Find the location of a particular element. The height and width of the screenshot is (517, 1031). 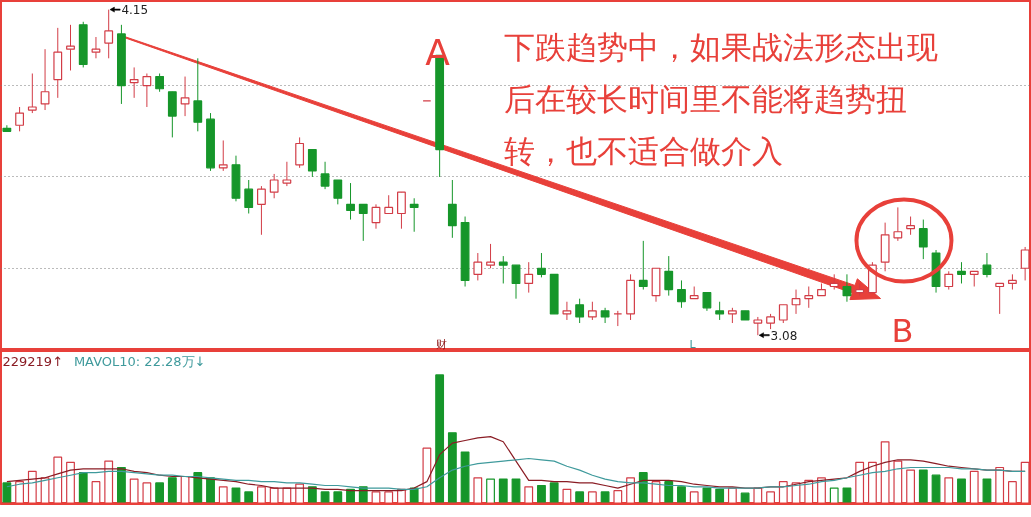

text: 财 is located at coordinates (441, 344).